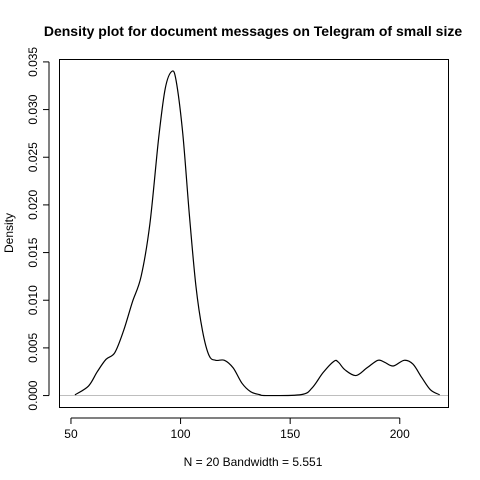 This screenshot has width=480, height=480. Describe the element at coordinates (253, 462) in the screenshot. I see `x-axis-label: N = 20 Bandwidth = 5.551` at that location.